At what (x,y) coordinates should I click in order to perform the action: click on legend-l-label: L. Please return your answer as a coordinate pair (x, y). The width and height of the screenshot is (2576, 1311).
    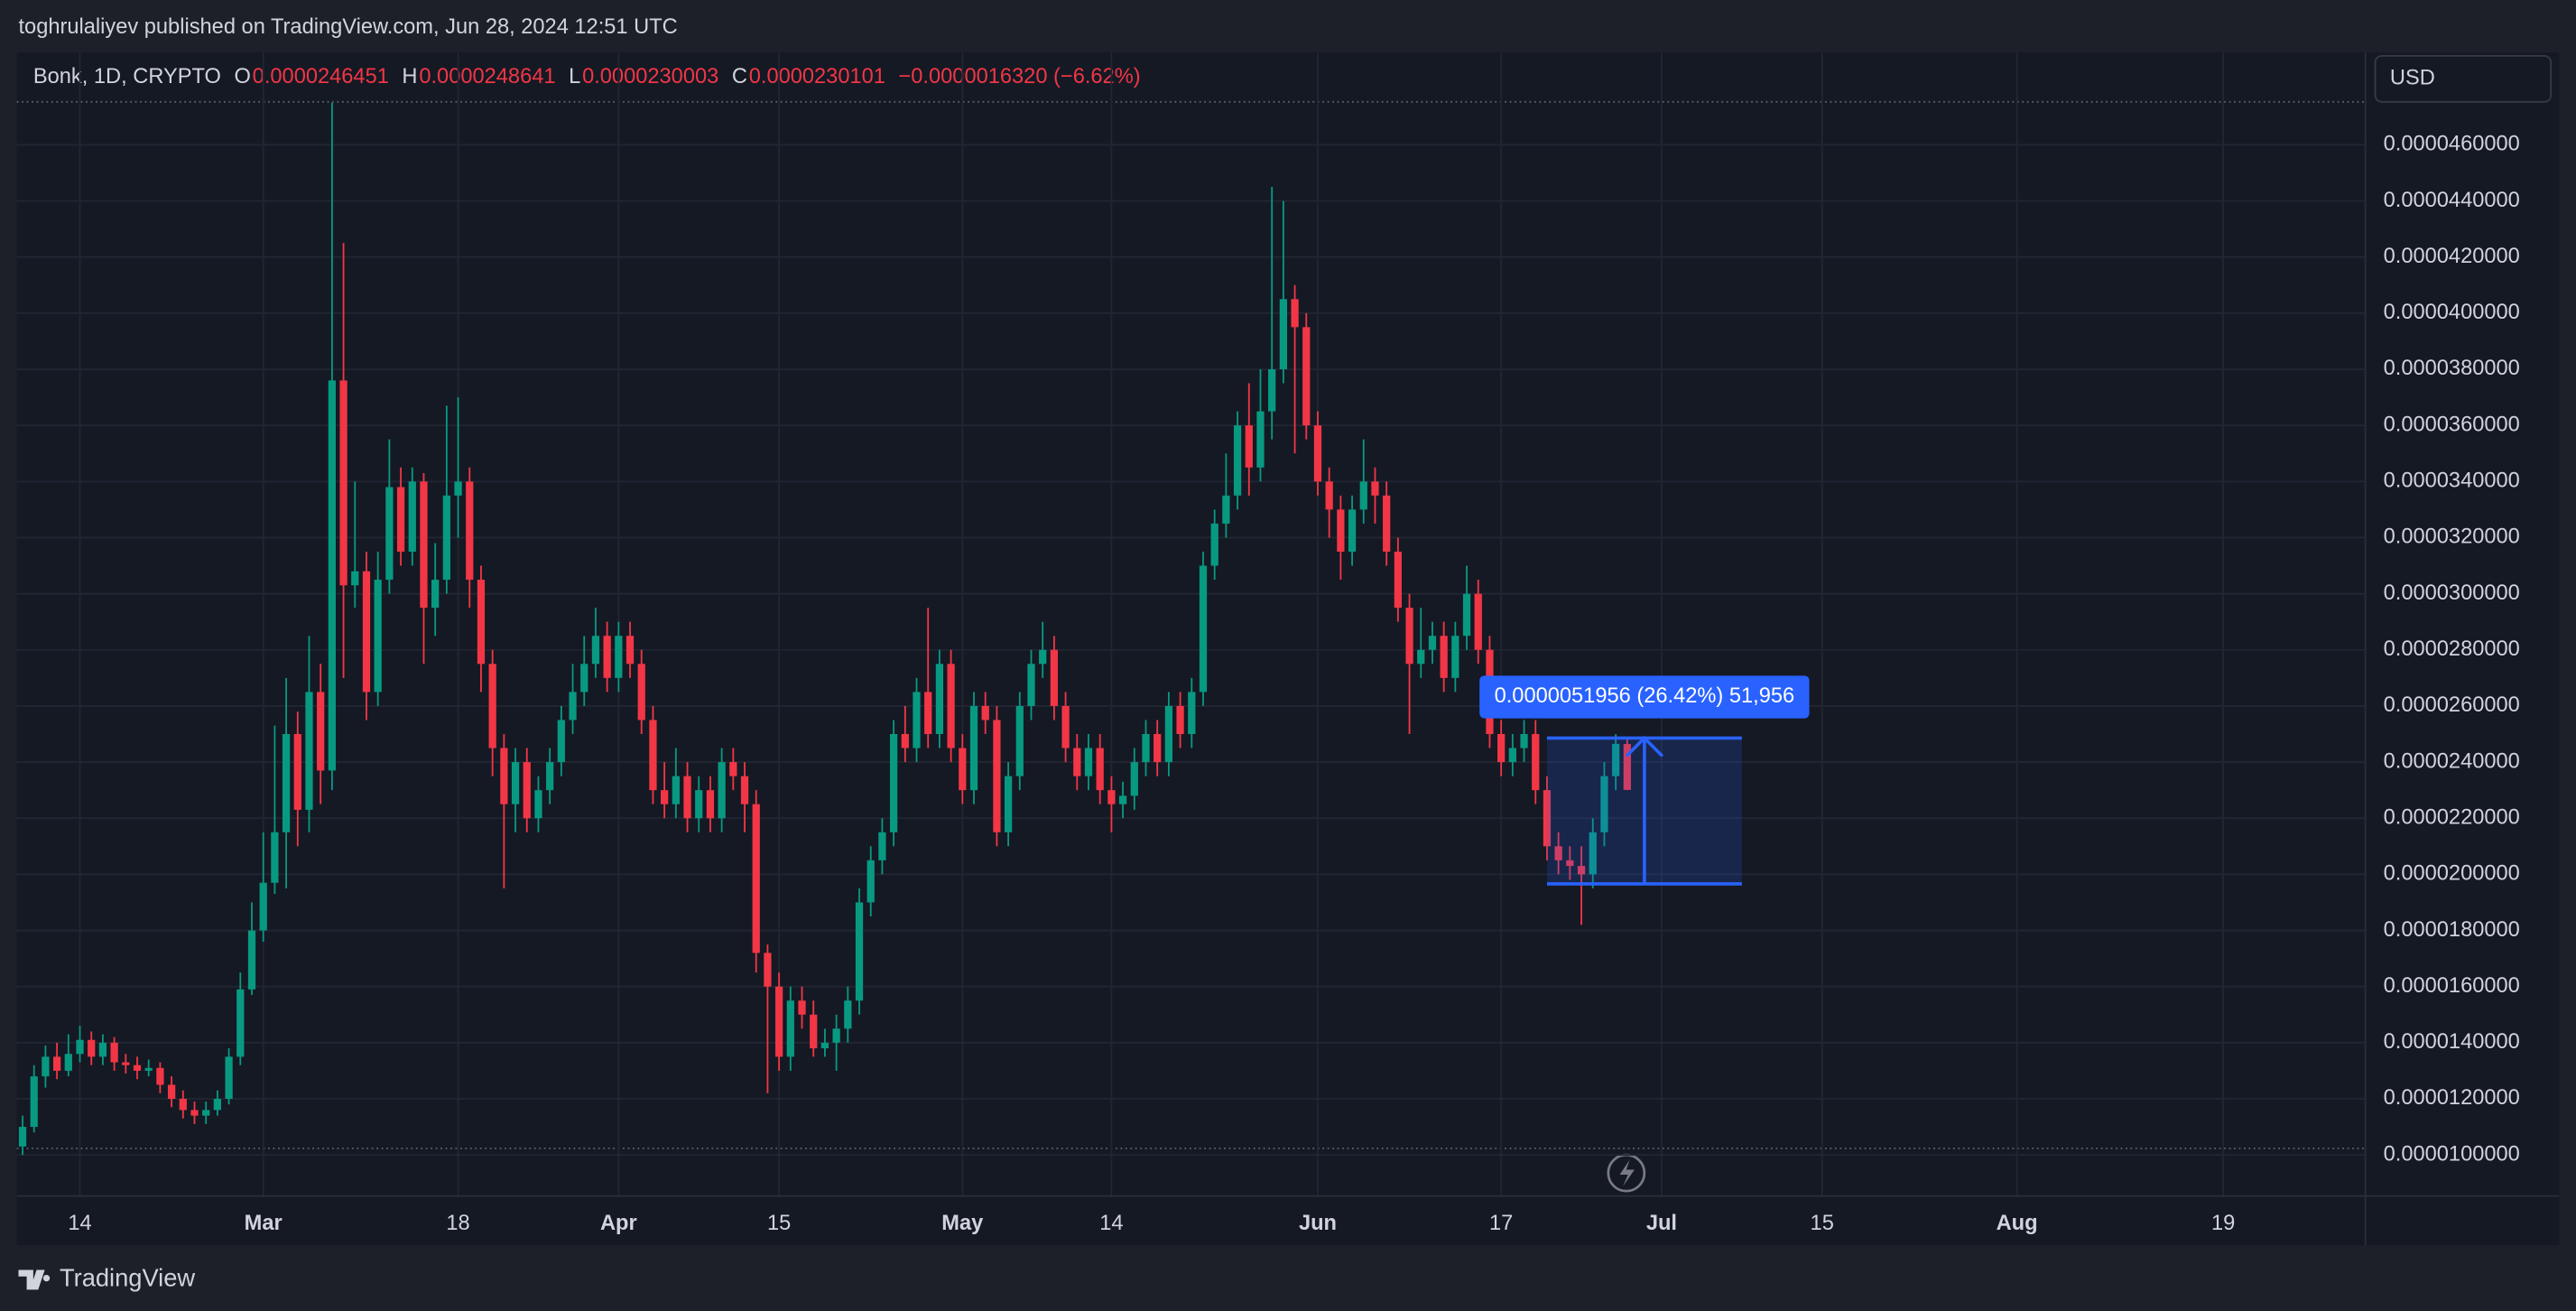
    Looking at the image, I should click on (574, 76).